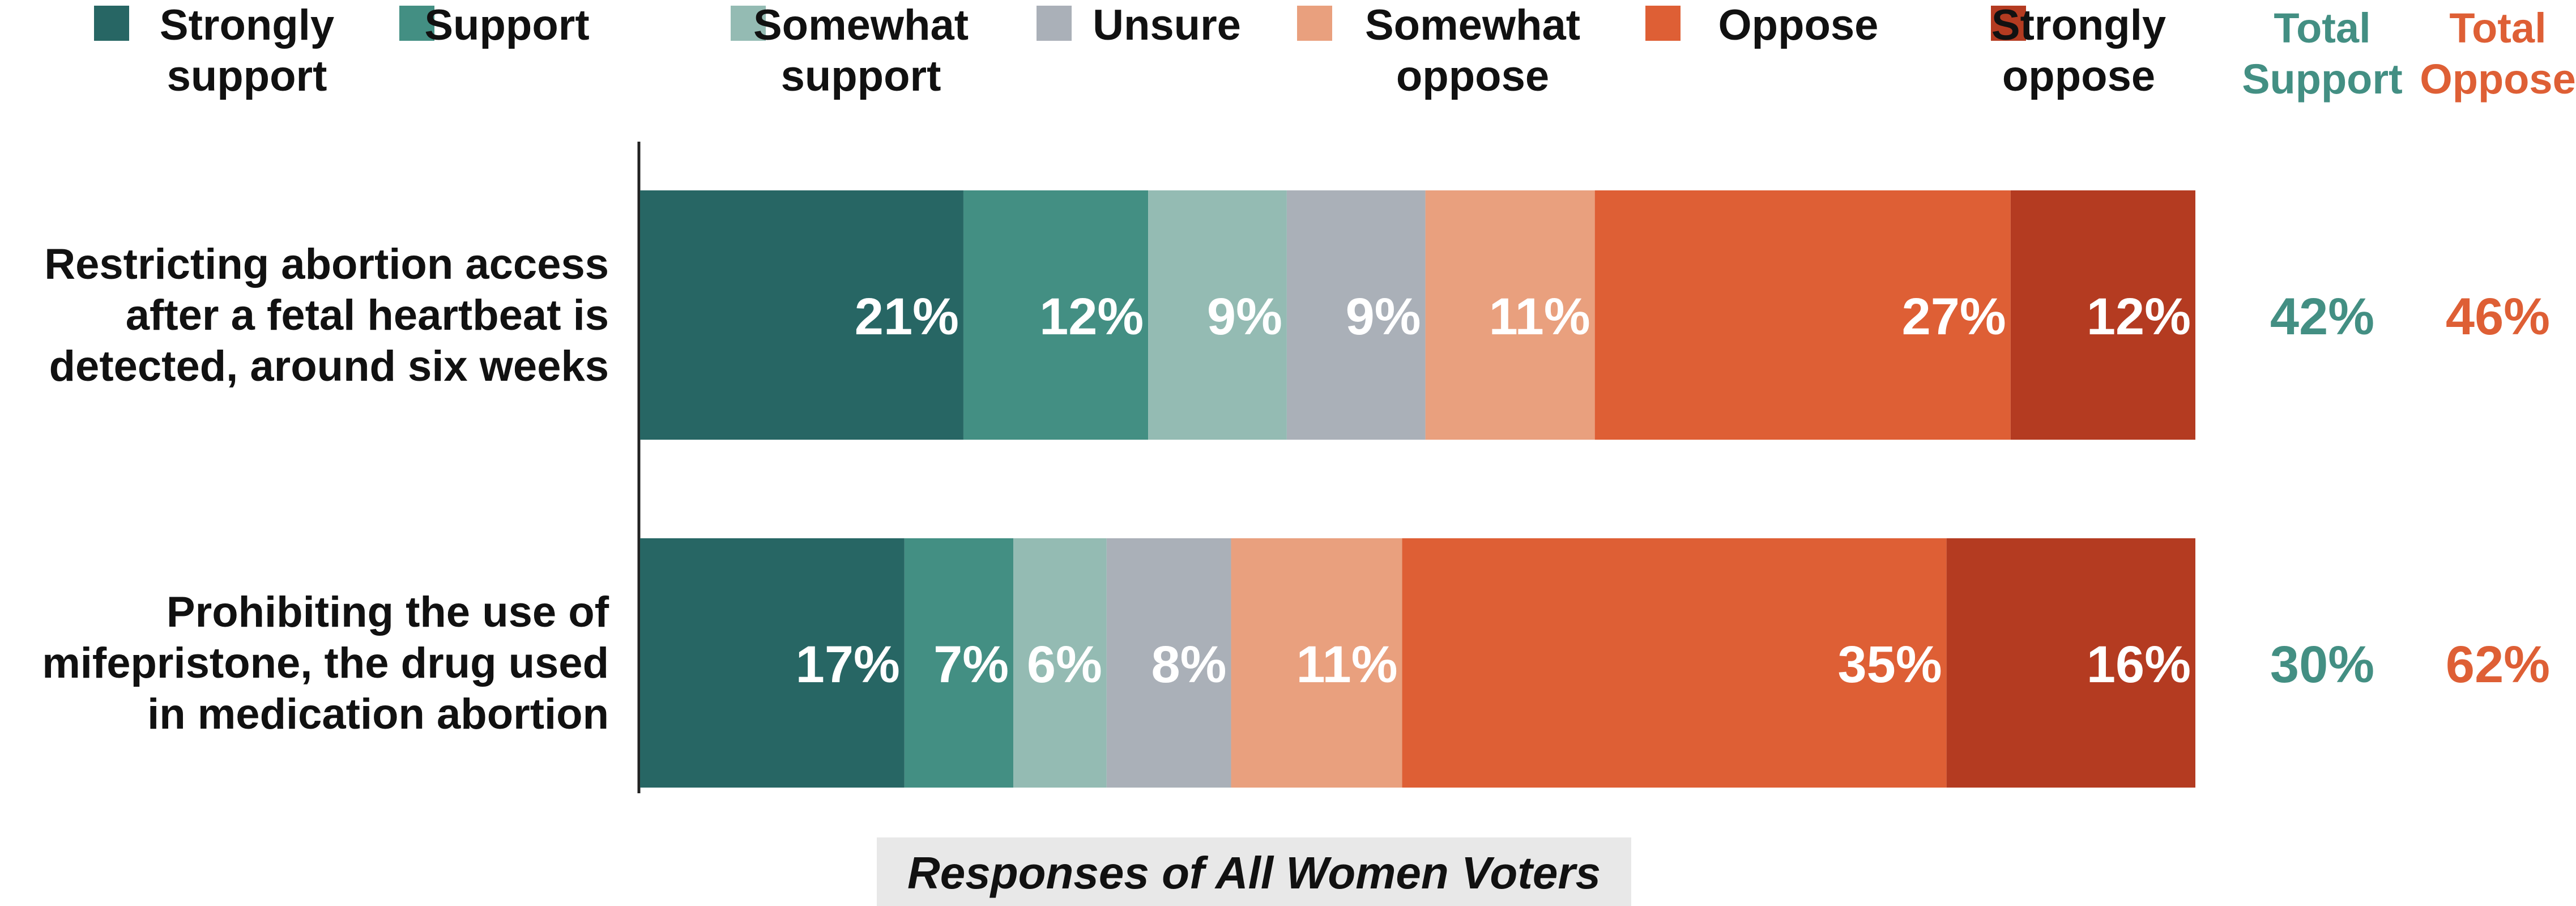 The height and width of the screenshot is (906, 2576). What do you see at coordinates (2498, 317) in the screenshot?
I see `total-value: 46%` at bounding box center [2498, 317].